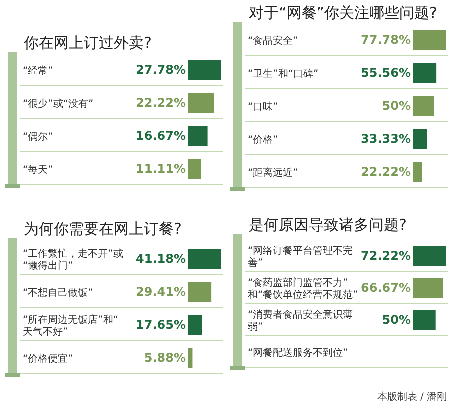 This screenshot has width=450, height=407. What do you see at coordinates (103, 229) in the screenshot?
I see `chart-title: 为何你需要在网上订餐?` at bounding box center [103, 229].